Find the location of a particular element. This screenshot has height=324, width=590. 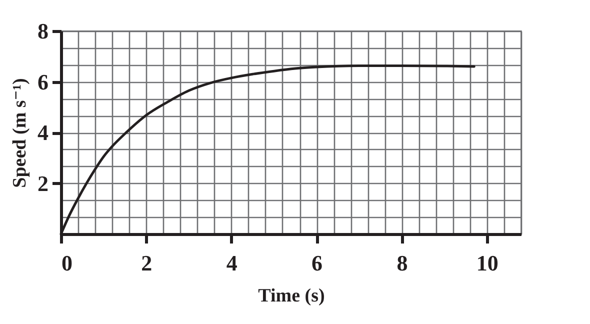

x-tick-label: 6 is located at coordinates (317, 263).